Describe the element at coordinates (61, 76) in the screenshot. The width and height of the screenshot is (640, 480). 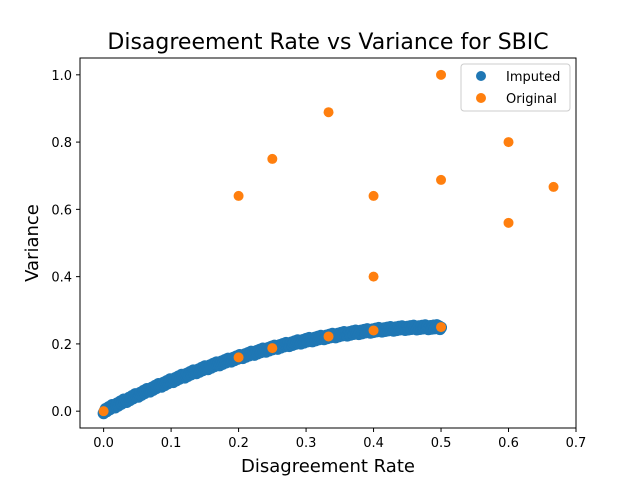
I see `y-tick-label-5: 1.0` at that location.